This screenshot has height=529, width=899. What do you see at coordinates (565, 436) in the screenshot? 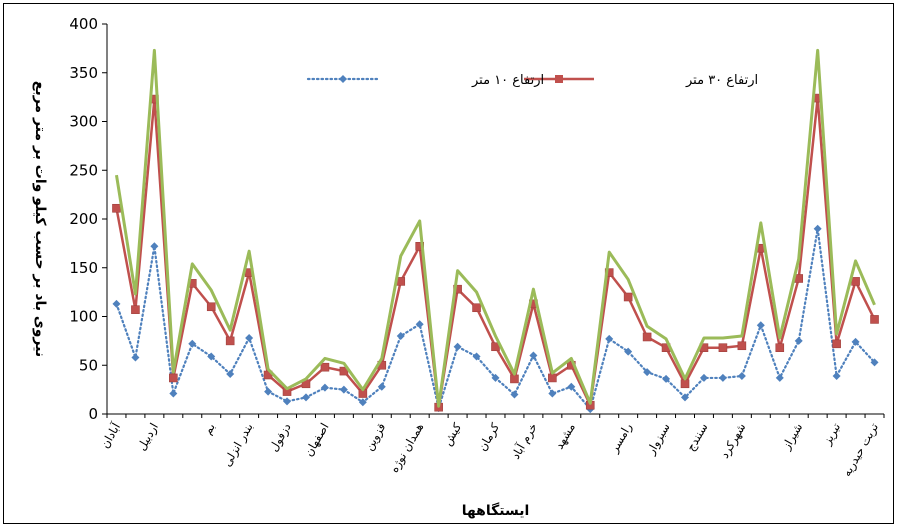
I see `x-tick-label: مشهد` at bounding box center [565, 436].